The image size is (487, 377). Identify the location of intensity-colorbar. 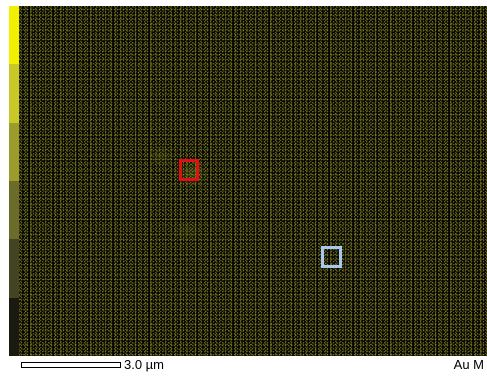
(14, 181).